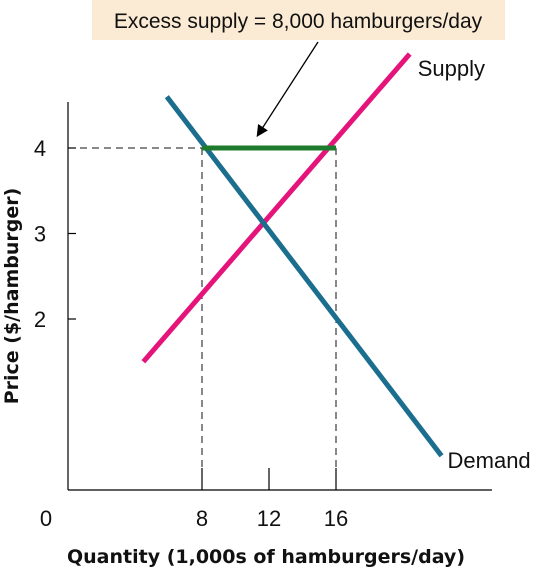  What do you see at coordinates (269, 518) in the screenshot?
I see `x-tick-label-12: 12` at bounding box center [269, 518].